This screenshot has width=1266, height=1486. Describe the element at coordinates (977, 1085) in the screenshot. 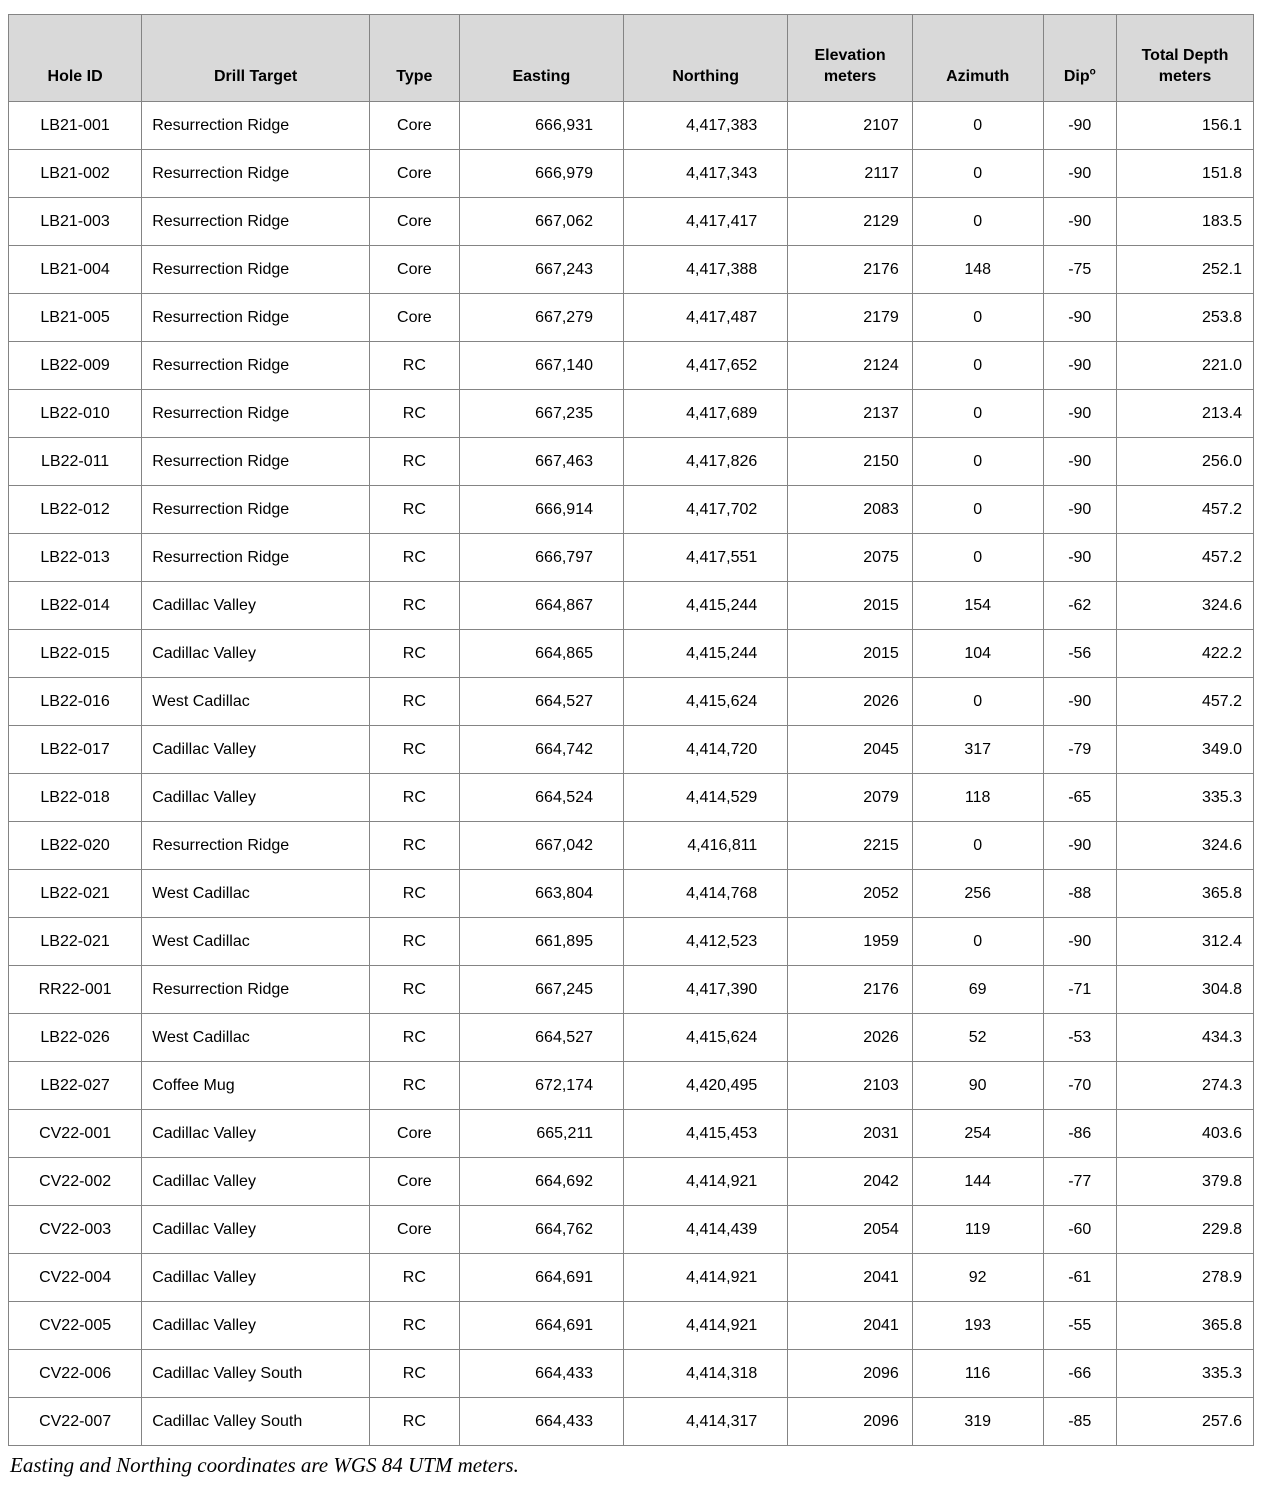

I see `cell-azimuth: 90` at that location.